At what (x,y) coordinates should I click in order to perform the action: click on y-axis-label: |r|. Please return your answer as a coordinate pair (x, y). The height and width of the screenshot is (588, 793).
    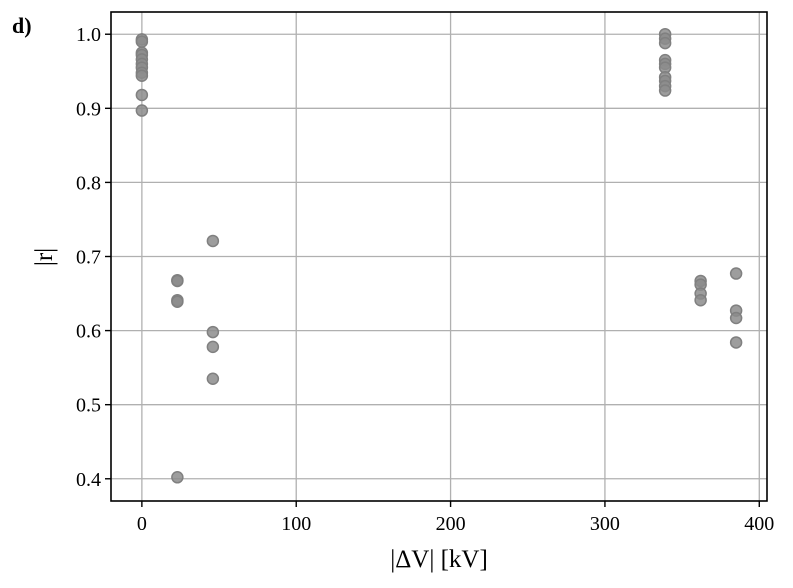
    Looking at the image, I should click on (44, 257).